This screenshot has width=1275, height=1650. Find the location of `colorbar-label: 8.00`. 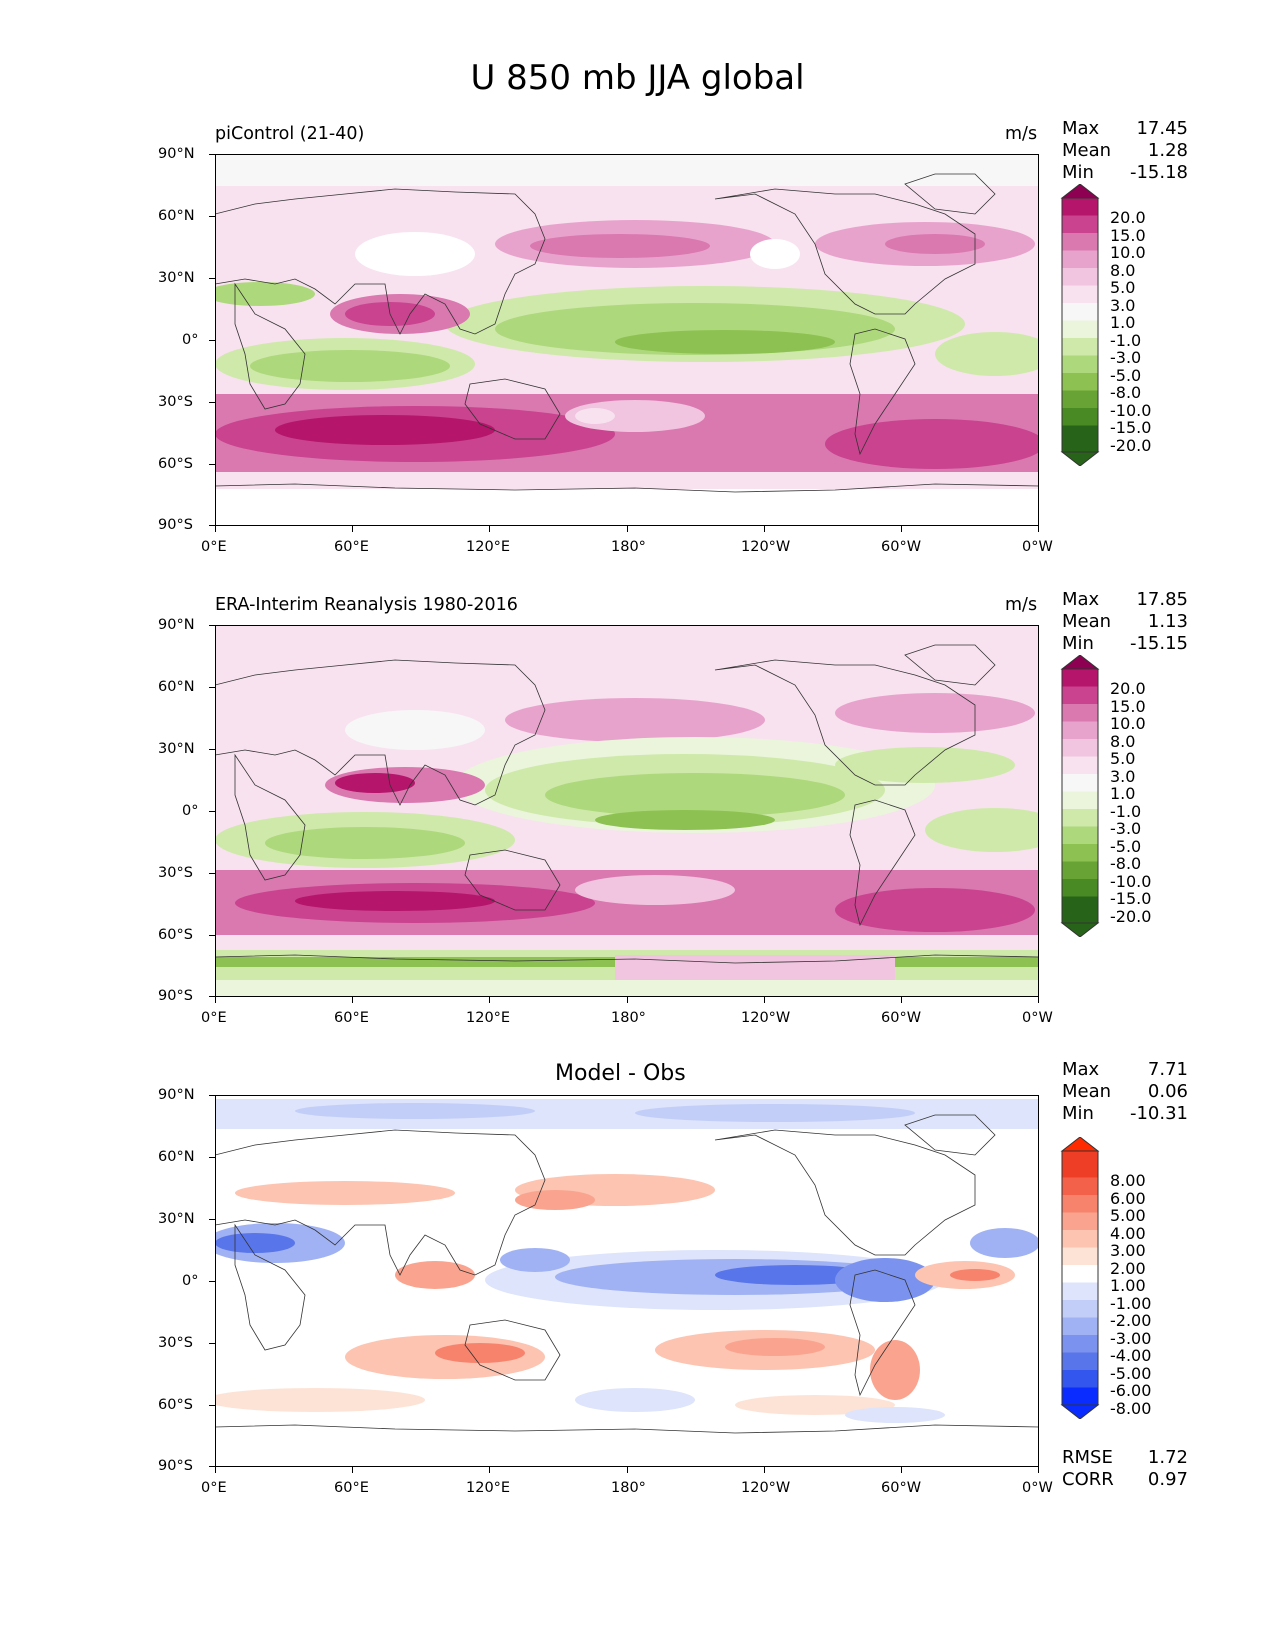

colorbar-label: 8.00 is located at coordinates (1128, 1180).